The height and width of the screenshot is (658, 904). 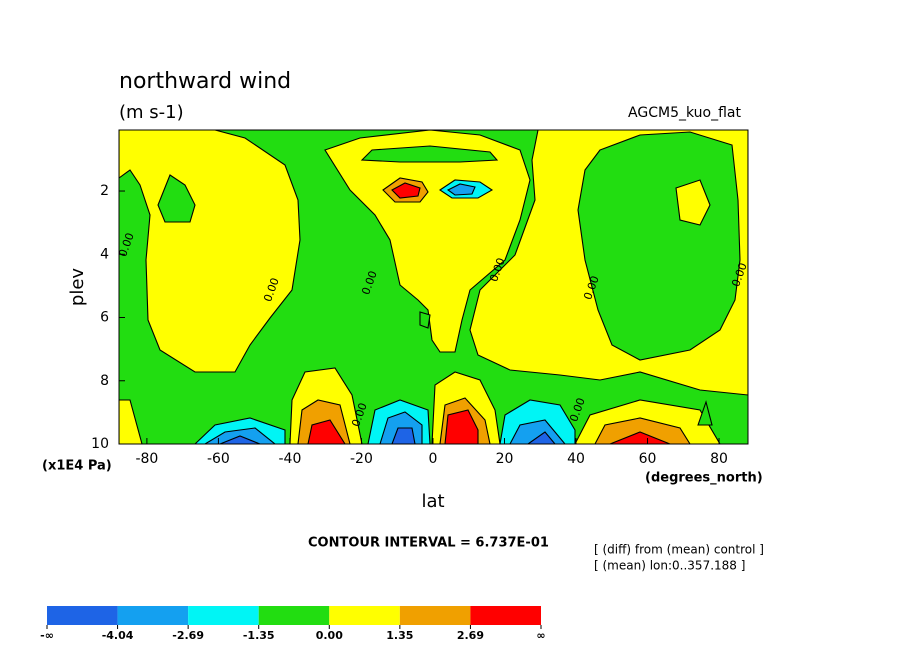 I want to click on x-tick-label: -40, so click(x=289, y=459).